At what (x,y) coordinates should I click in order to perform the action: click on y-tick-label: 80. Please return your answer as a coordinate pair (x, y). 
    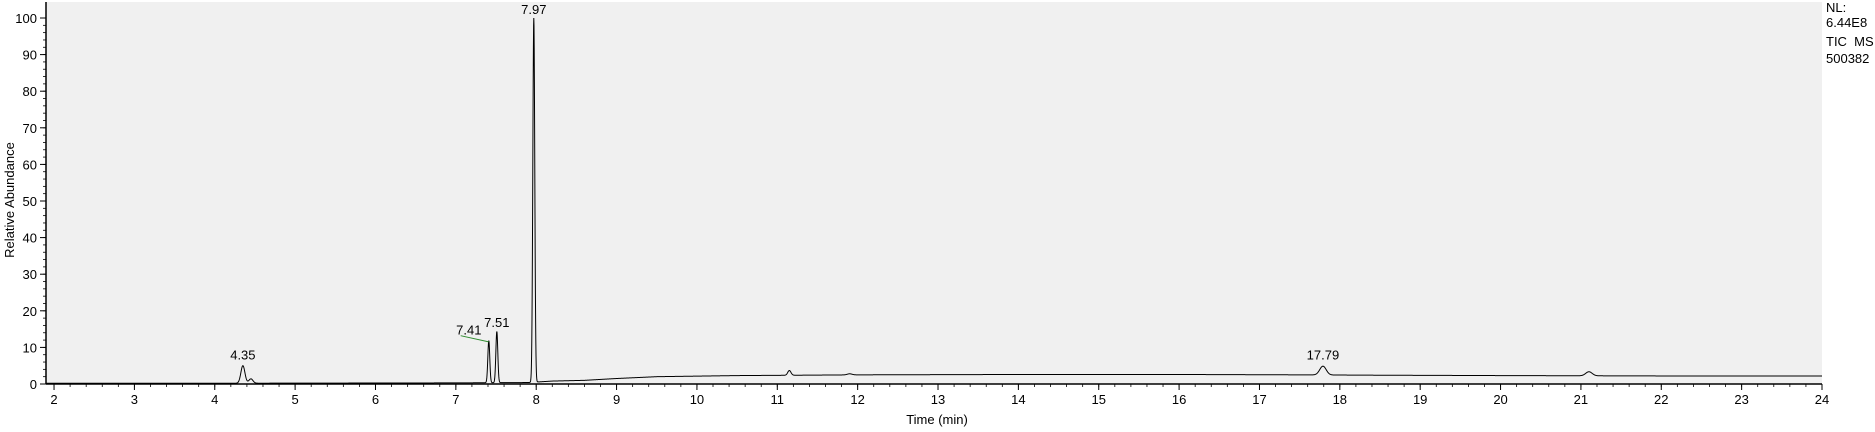
    Looking at the image, I should click on (30, 91).